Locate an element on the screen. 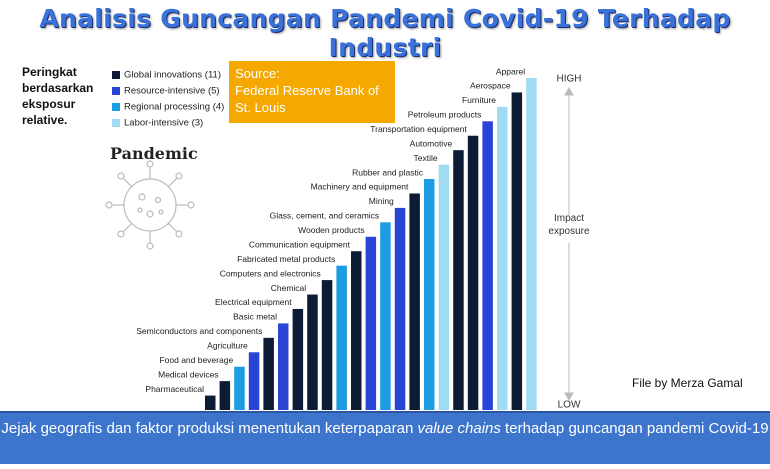 This screenshot has height=469, width=770. category-label: Rubber and plastic is located at coordinates (388, 172).